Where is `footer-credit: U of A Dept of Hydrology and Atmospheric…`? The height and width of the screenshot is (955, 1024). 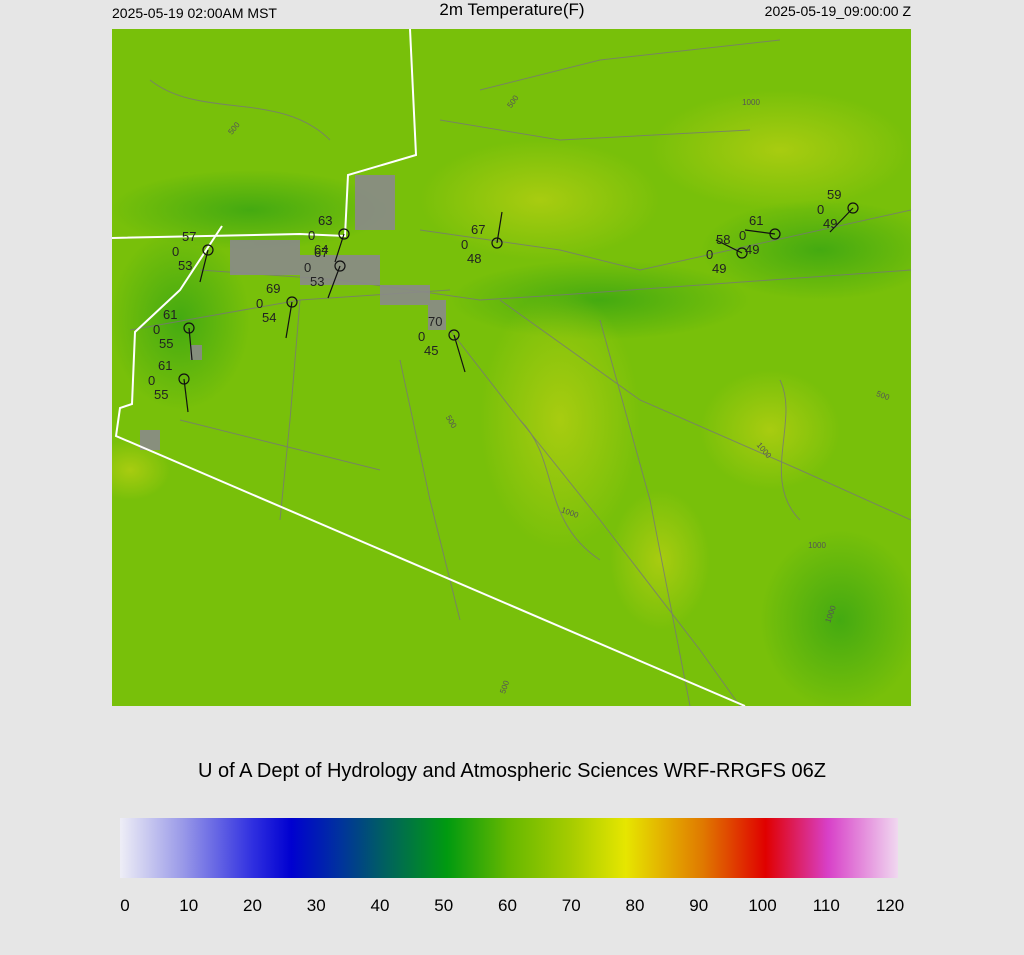 footer-credit: U of A Dept of Hydrology and Atmospheric… is located at coordinates (512, 771).